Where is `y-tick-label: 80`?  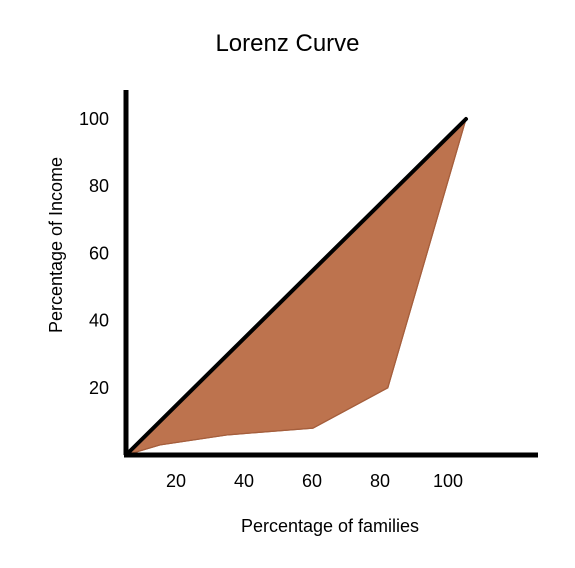 y-tick-label: 80 is located at coordinates (99, 186).